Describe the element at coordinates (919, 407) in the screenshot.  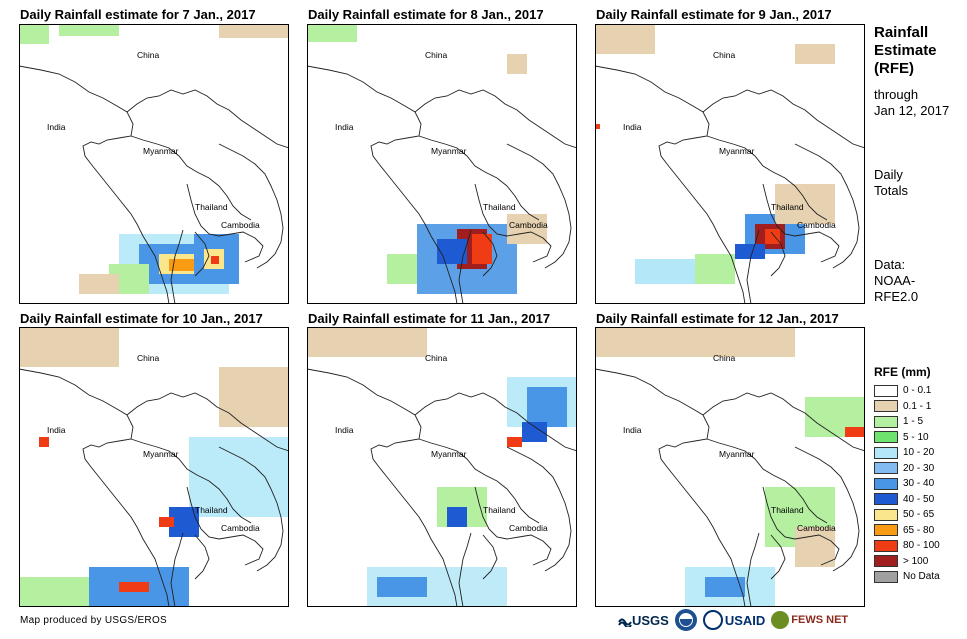
I see `legend-item: 0.1 - 1` at that location.